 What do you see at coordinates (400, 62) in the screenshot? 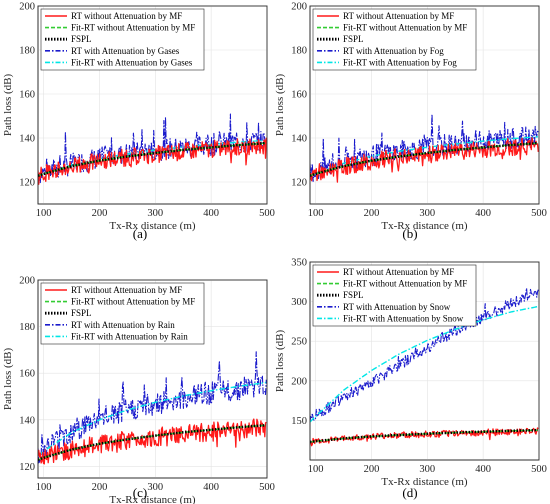
I see `legend-entry: Fit-RT with Attenuation by Fog` at bounding box center [400, 62].